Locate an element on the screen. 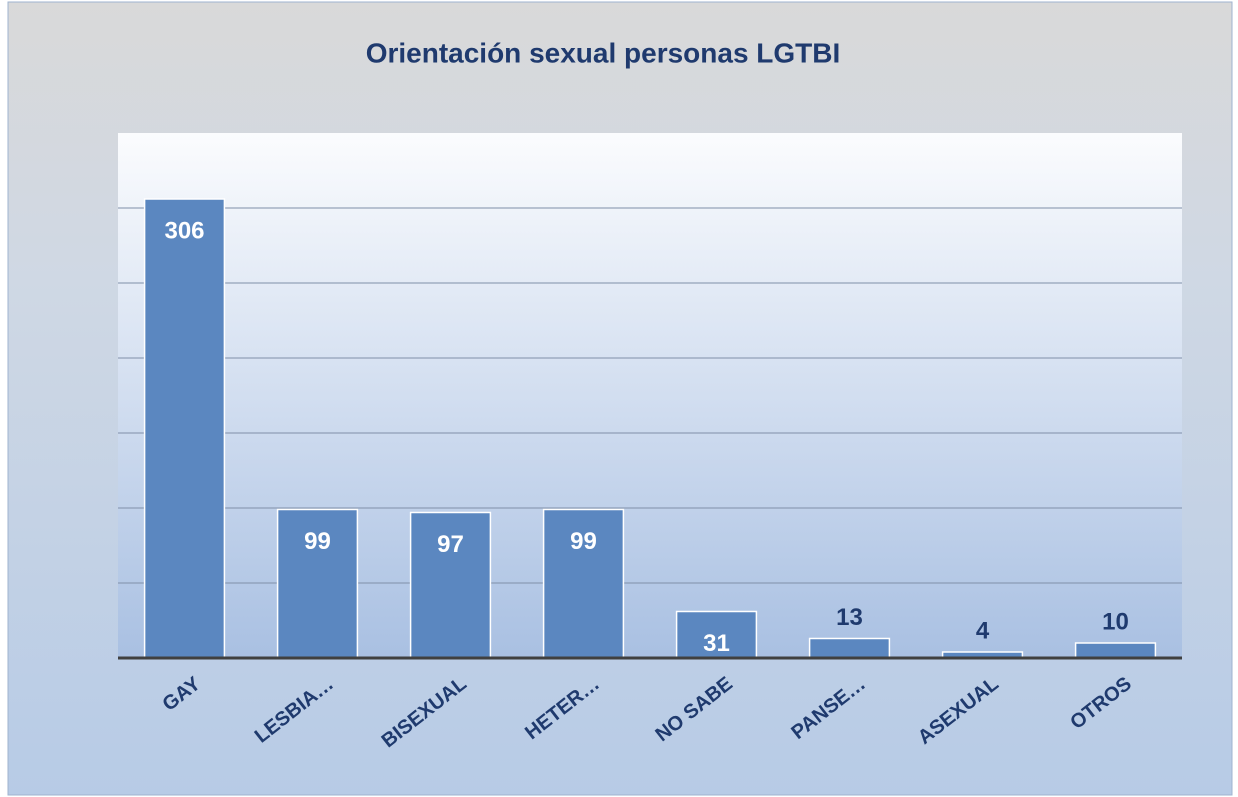  data-label: 306 is located at coordinates (184, 230).